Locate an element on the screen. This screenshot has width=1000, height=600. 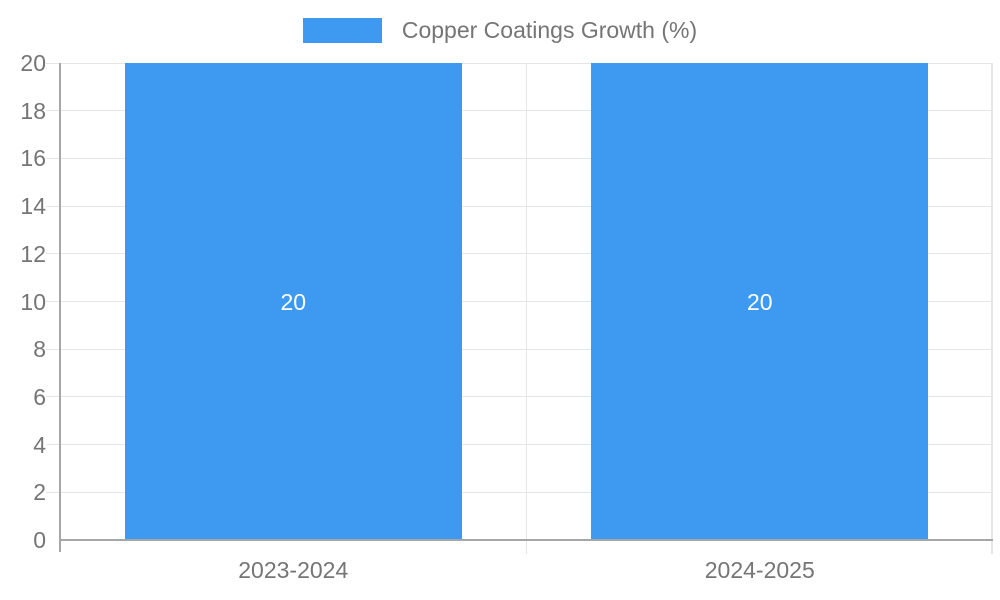
y-axis-tick-label: 20 is located at coordinates (33, 63).